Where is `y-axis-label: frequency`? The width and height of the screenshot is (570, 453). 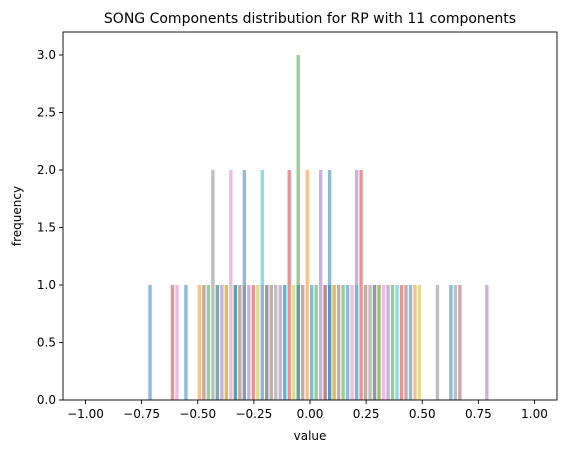 y-axis-label: frequency is located at coordinates (17, 216).